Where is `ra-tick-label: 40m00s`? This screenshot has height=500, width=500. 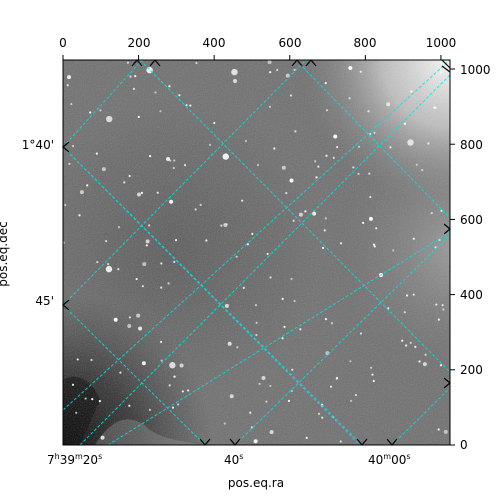
ra-tick-label: 40m00s is located at coordinates (389, 459).